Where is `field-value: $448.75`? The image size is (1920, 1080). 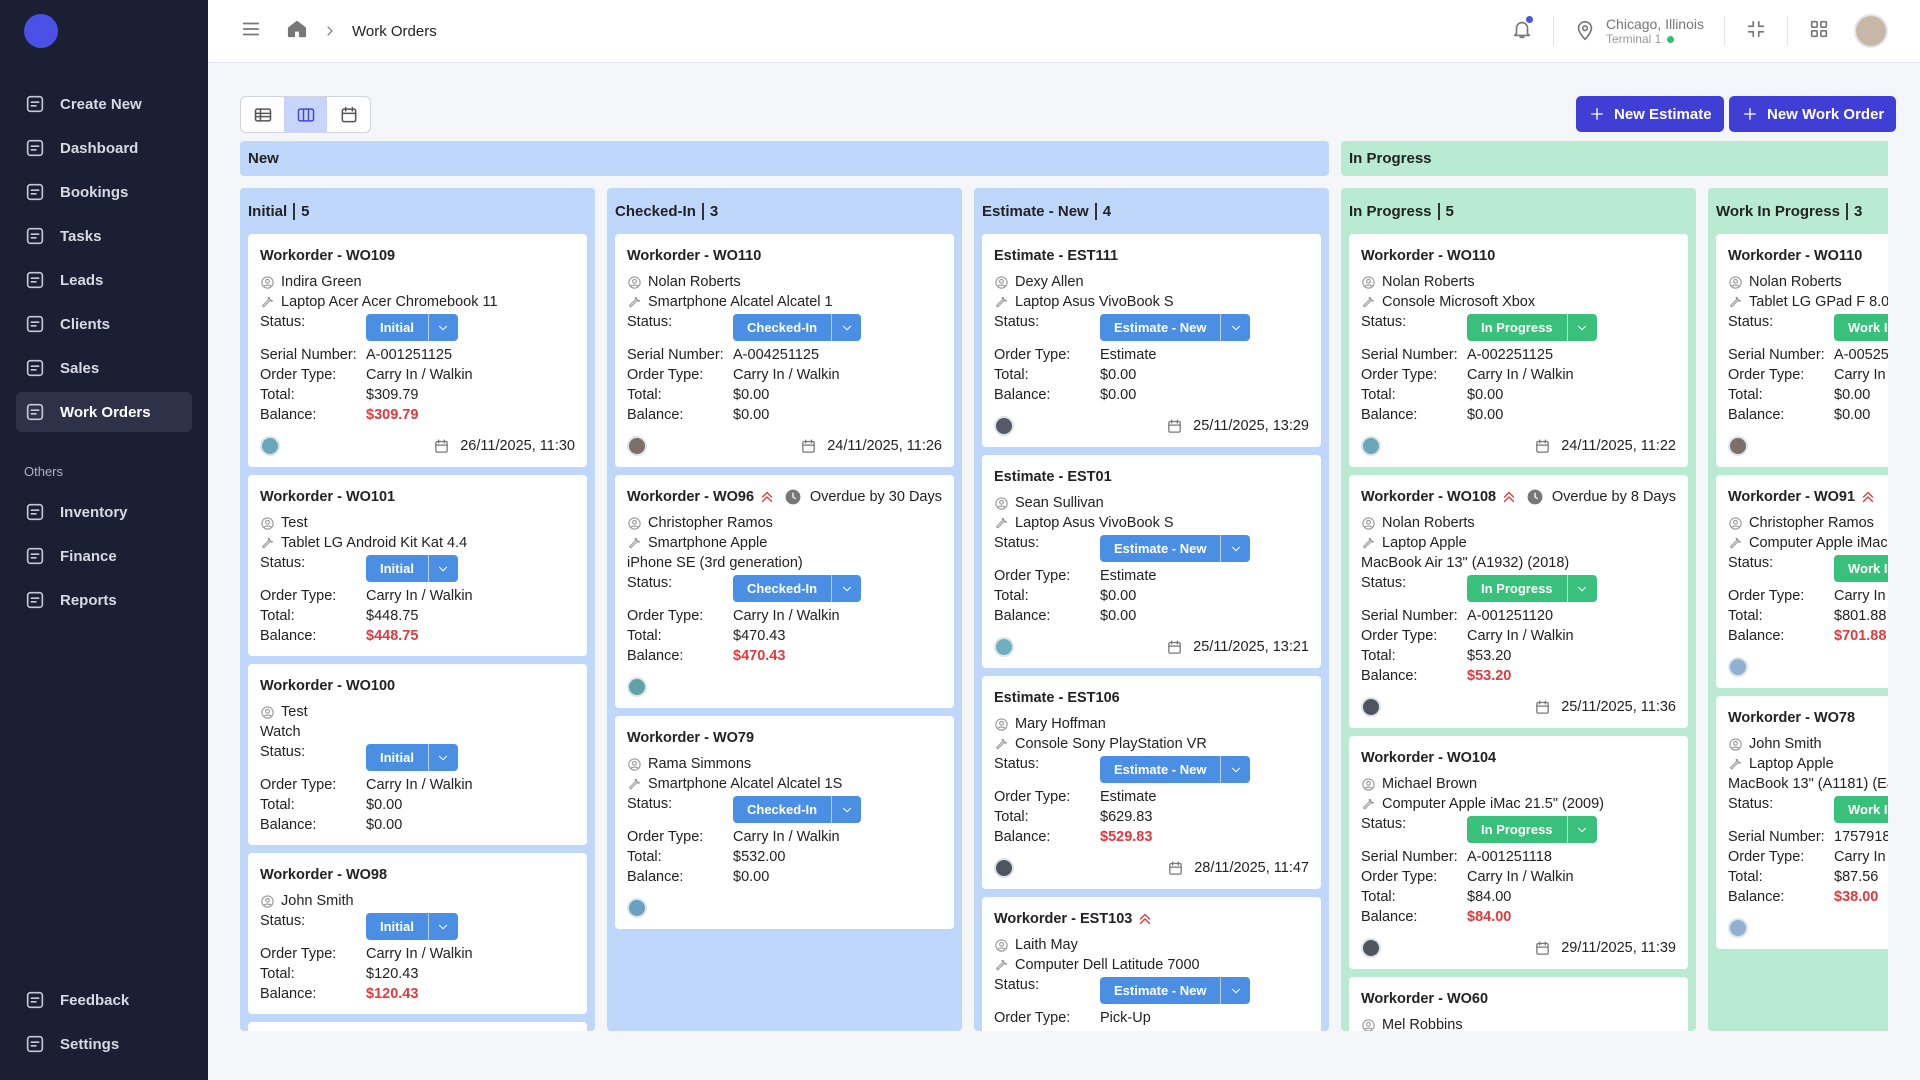
field-value: $448.75 is located at coordinates (392, 636).